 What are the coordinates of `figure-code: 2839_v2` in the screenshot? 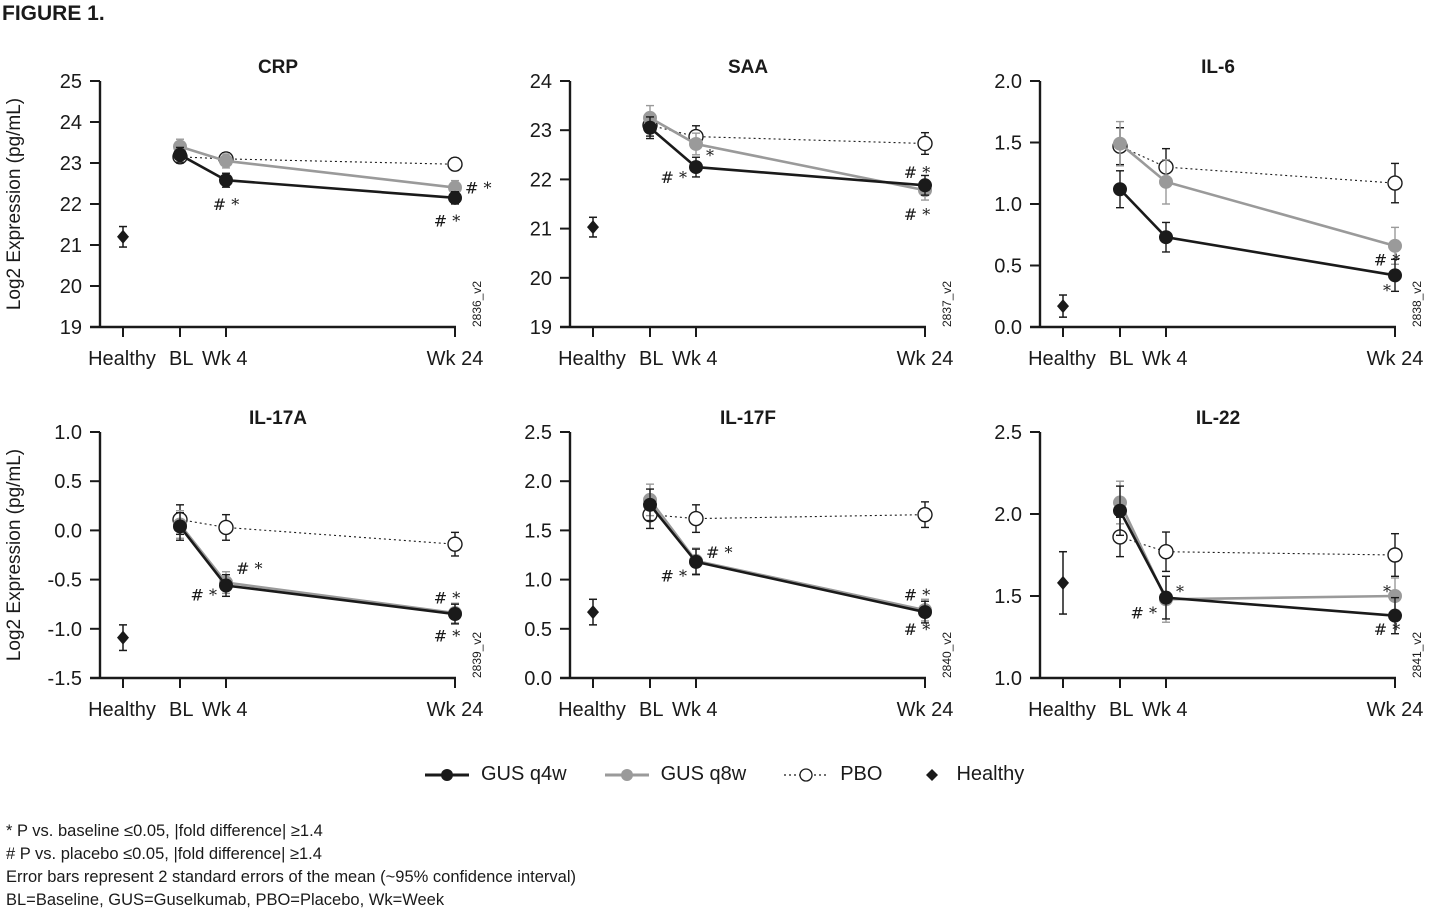 It's located at (477, 655).